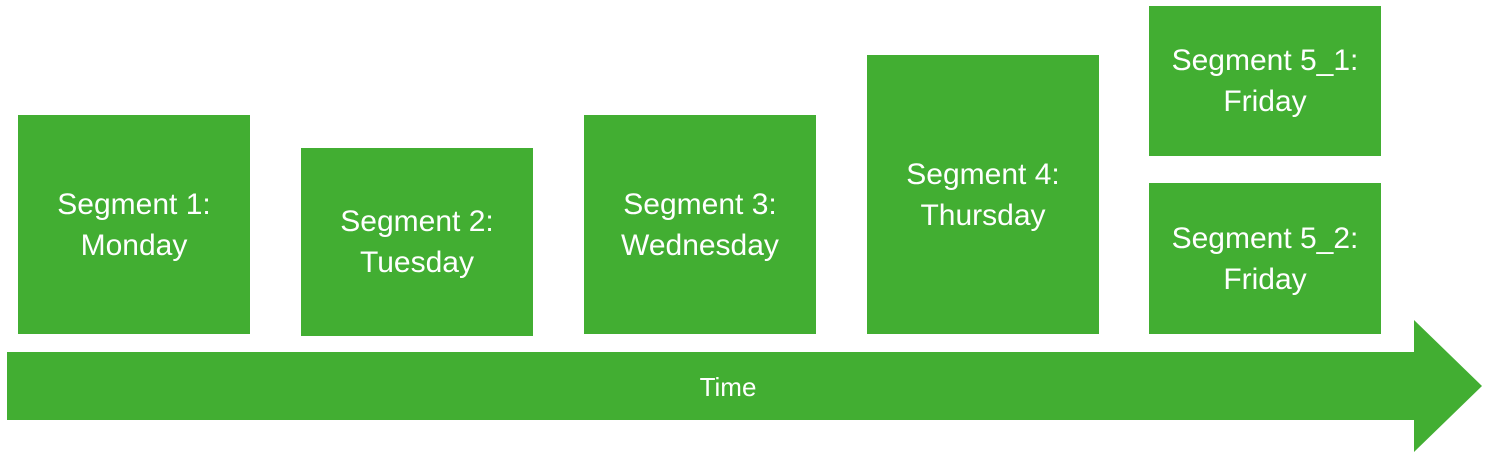 The width and height of the screenshot is (1486, 458). I want to click on segment-1-title: Segment 1:, so click(134, 204).